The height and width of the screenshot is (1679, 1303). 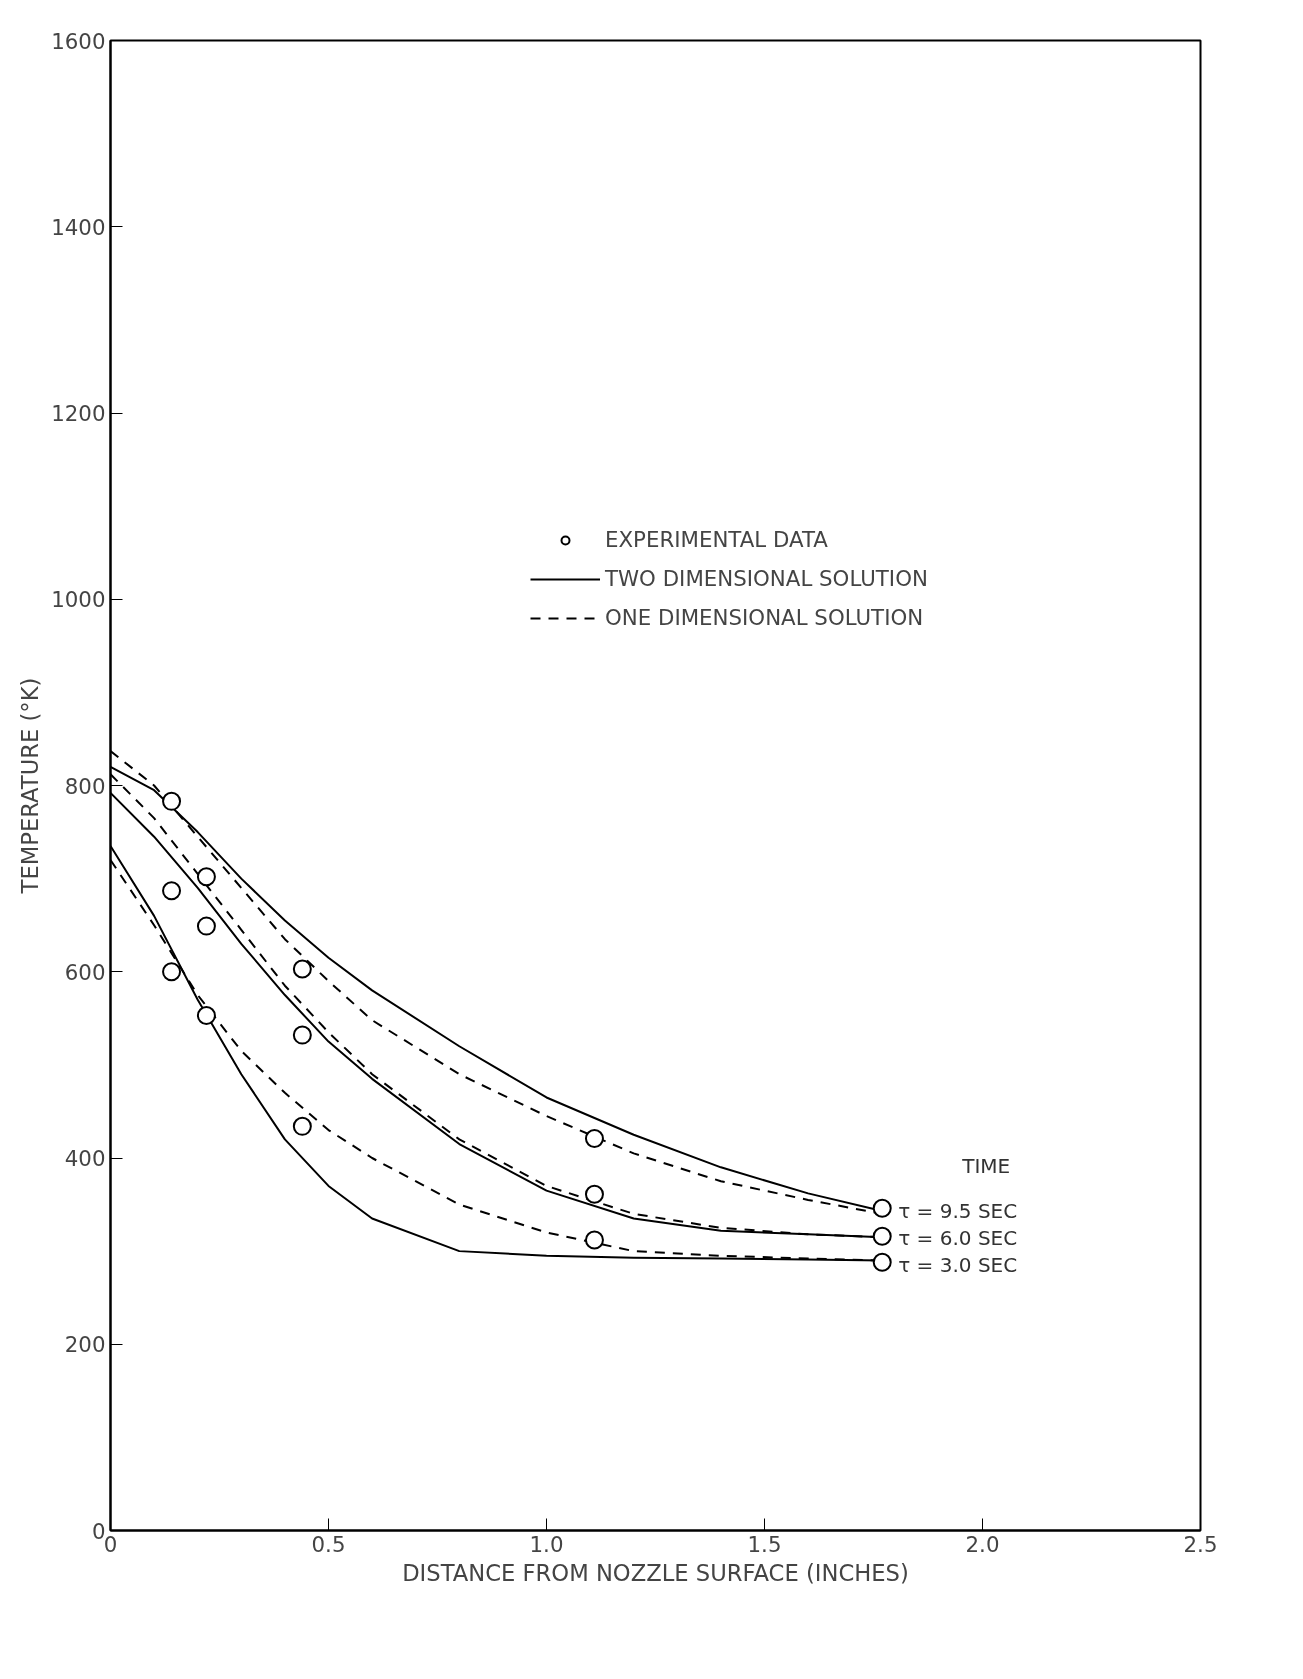 I want to click on legend-label: EXPERIMENTAL DATA, so click(x=716, y=539).